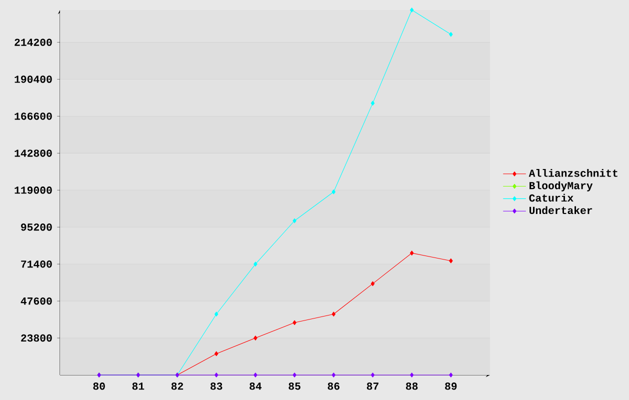  Describe the element at coordinates (33, 42) in the screenshot. I see `y-tick-label: 214200` at that location.